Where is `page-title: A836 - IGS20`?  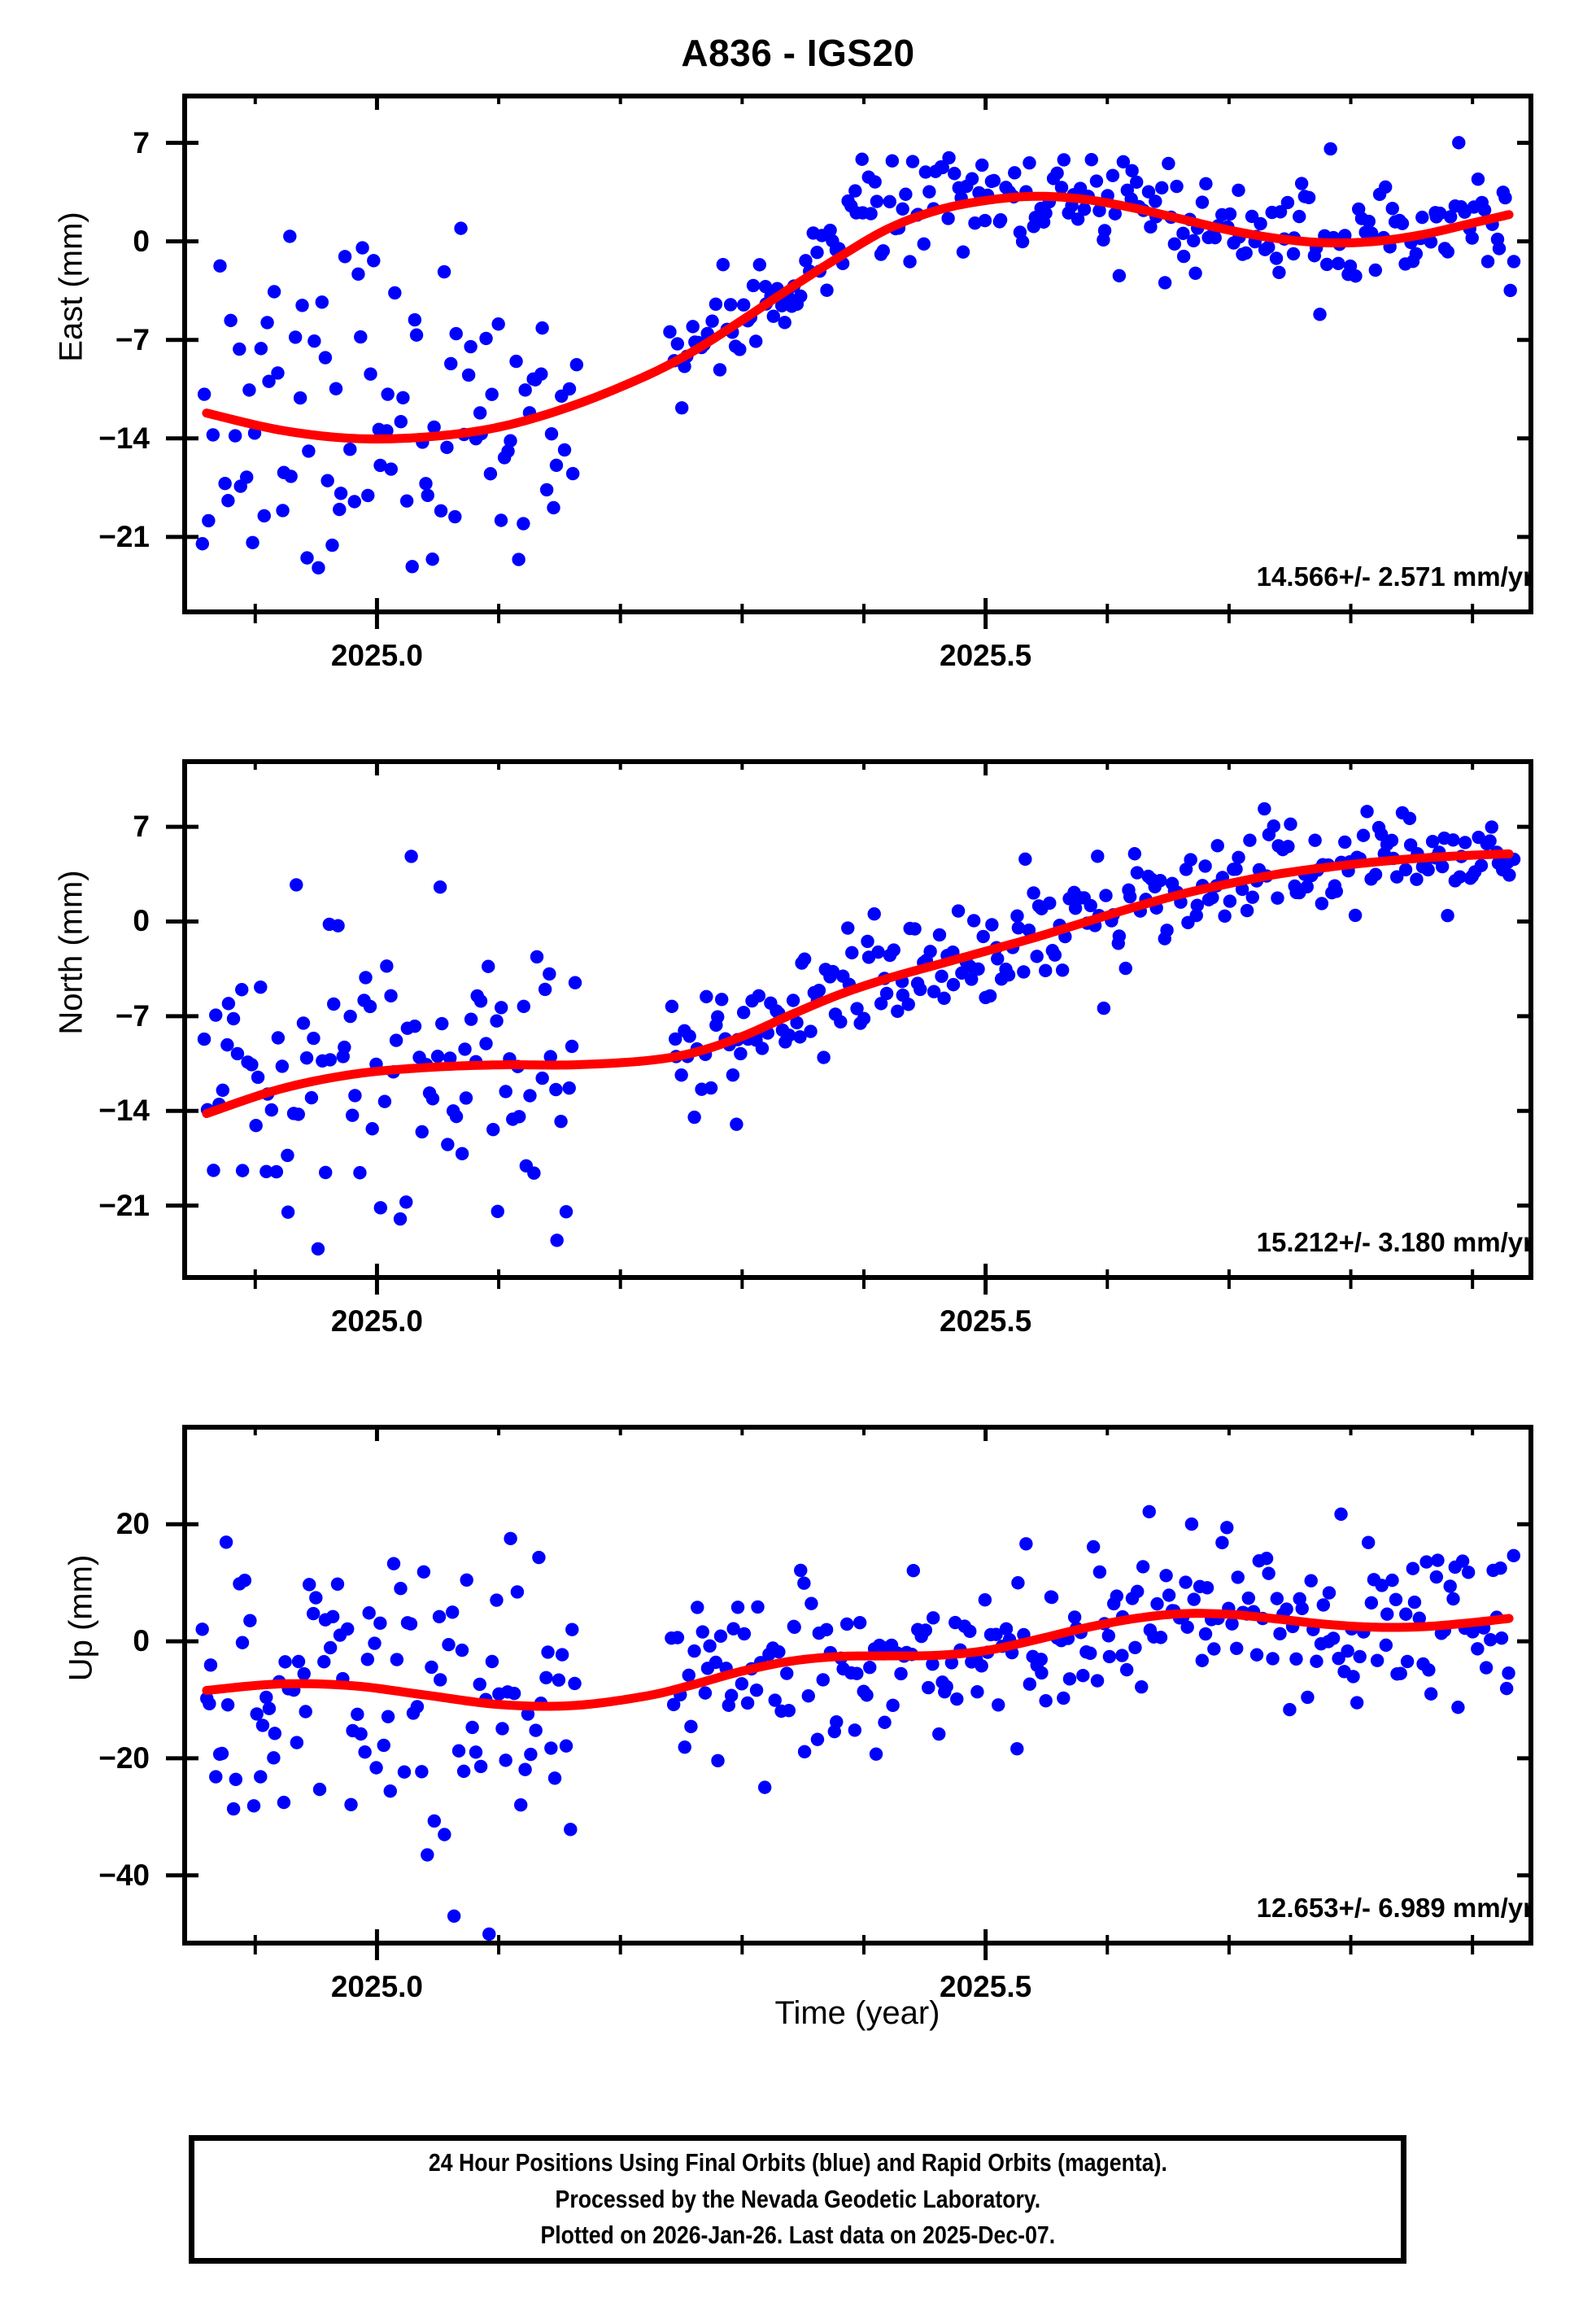 page-title: A836 - IGS20 is located at coordinates (798, 53).